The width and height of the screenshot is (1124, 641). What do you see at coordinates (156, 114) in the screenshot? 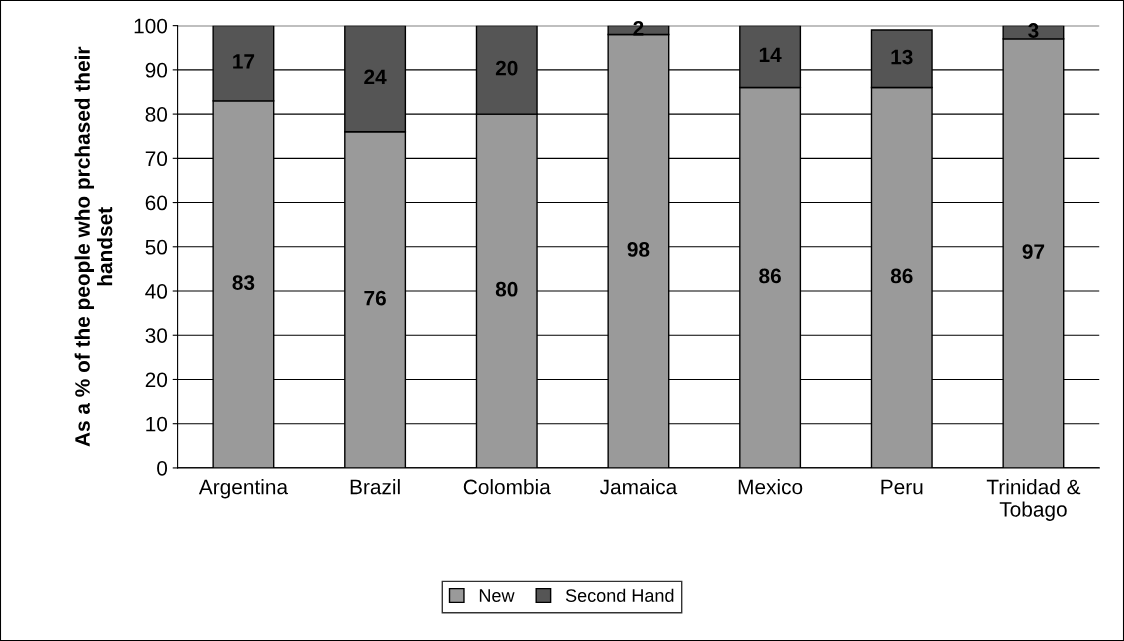
I see `y-tick-label: 80` at bounding box center [156, 114].